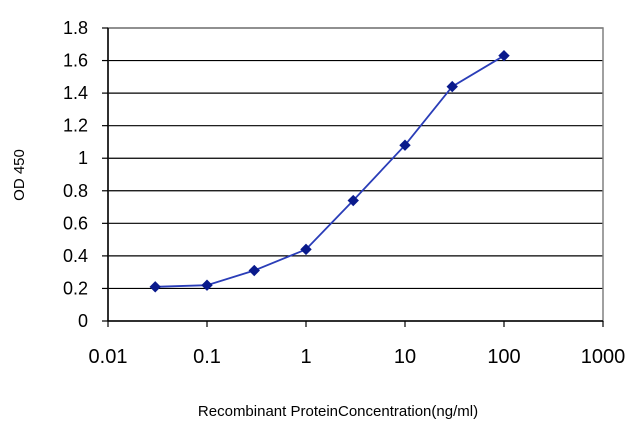 This screenshot has width=640, height=432. I want to click on y-tick-label: 0.4, so click(75, 256).